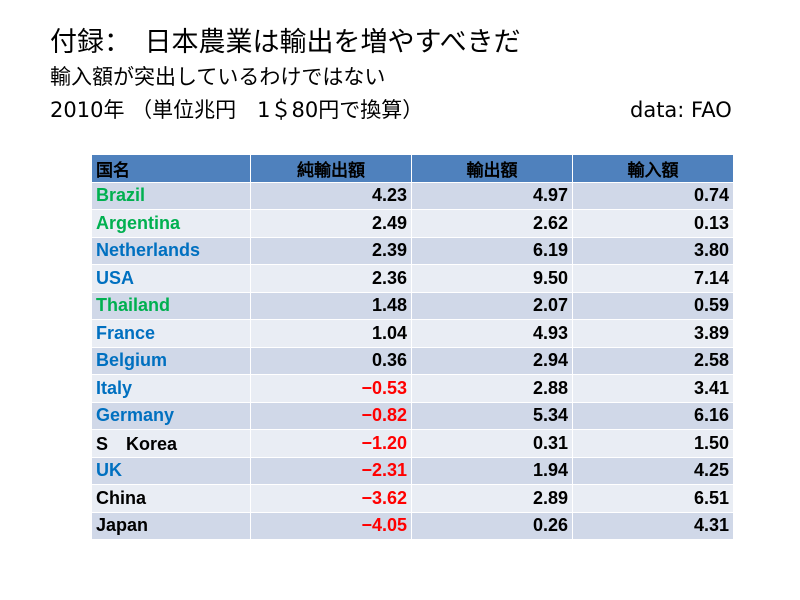  I want to click on header-exports: 輸出額, so click(492, 168).